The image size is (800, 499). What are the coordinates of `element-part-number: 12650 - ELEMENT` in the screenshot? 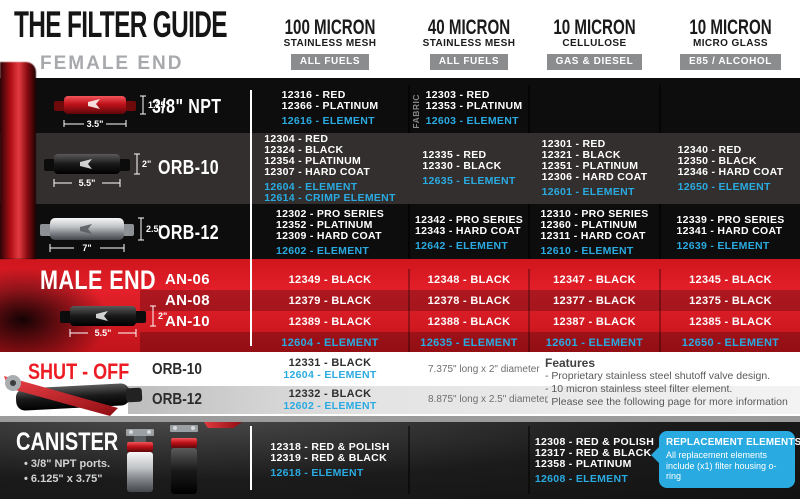 It's located at (724, 186).